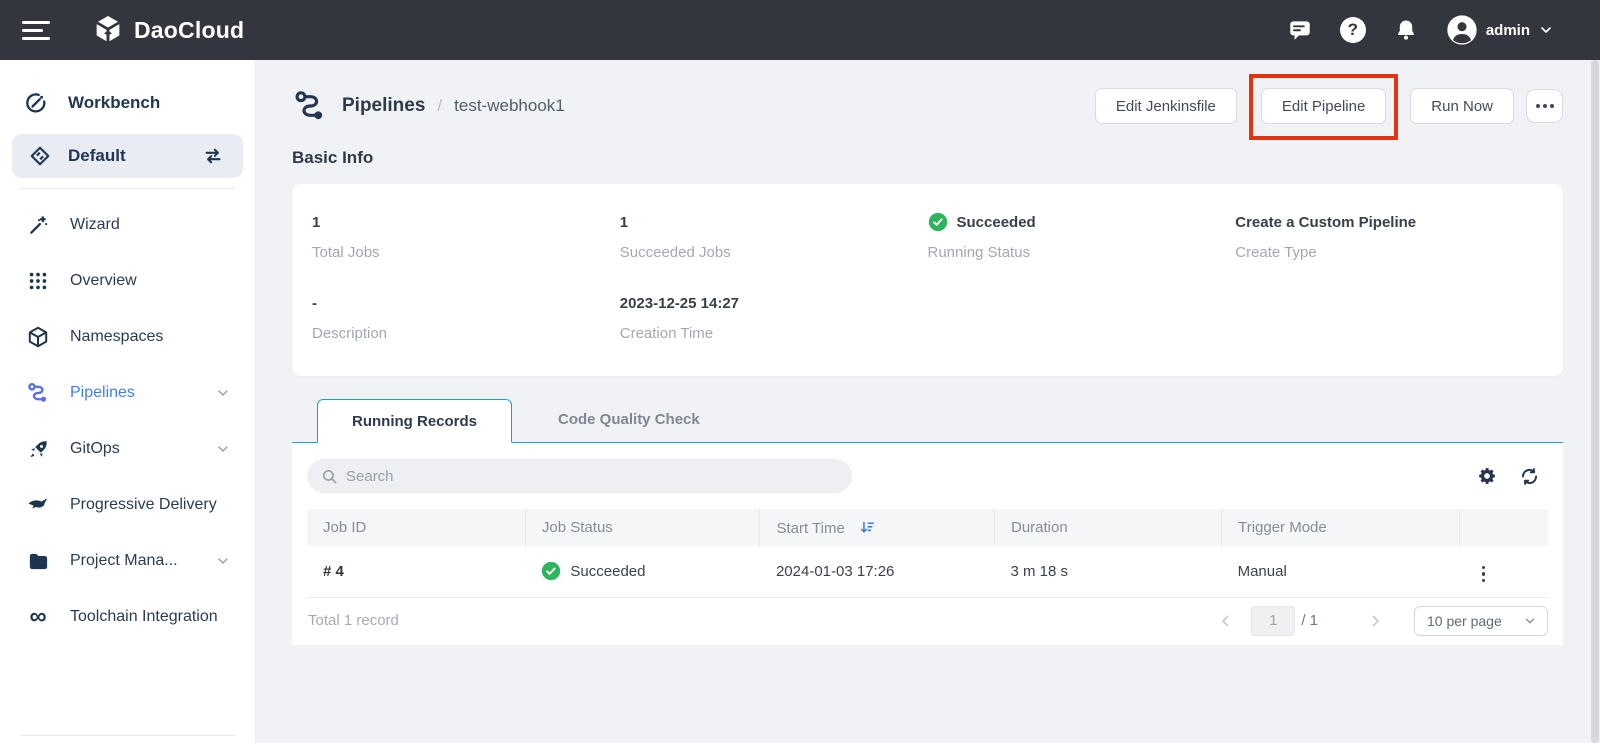 Image resolution: width=1600 pixels, height=743 pixels. What do you see at coordinates (1108, 572) in the screenshot?
I see `cell-duration: 3 m 18 s` at bounding box center [1108, 572].